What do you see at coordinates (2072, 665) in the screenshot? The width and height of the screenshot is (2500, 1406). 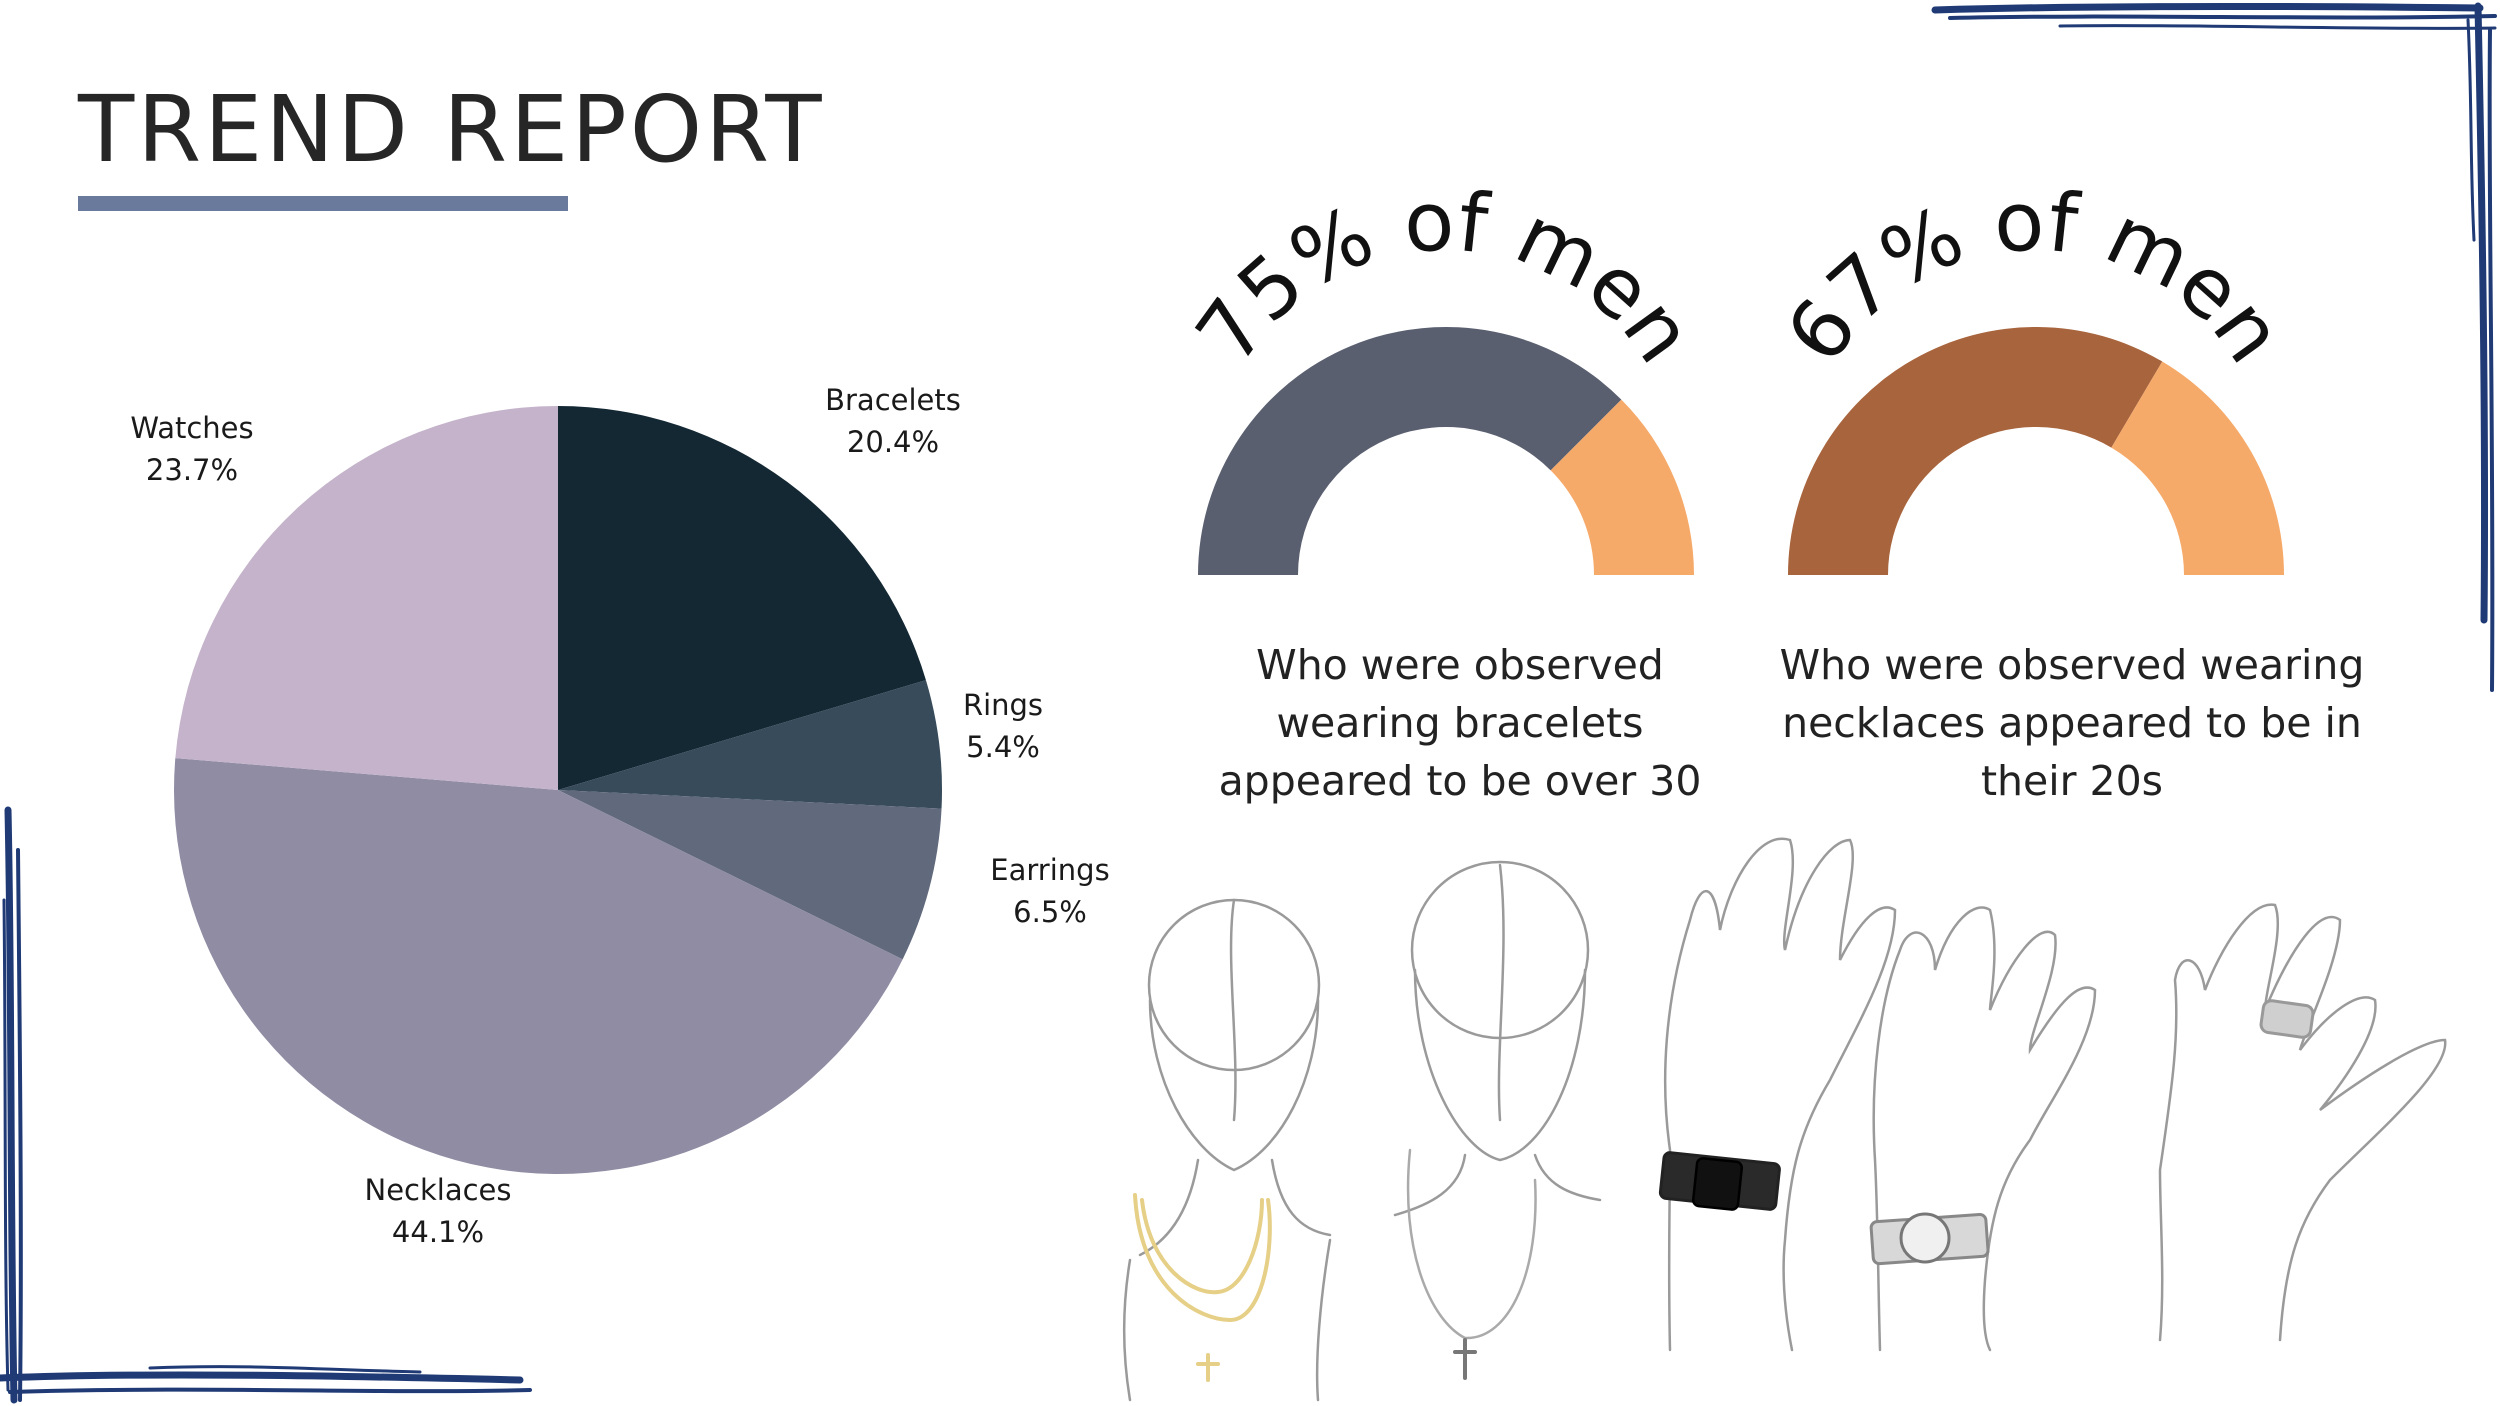 I see `gauge-2-caption-line: Who were observed wearing` at bounding box center [2072, 665].